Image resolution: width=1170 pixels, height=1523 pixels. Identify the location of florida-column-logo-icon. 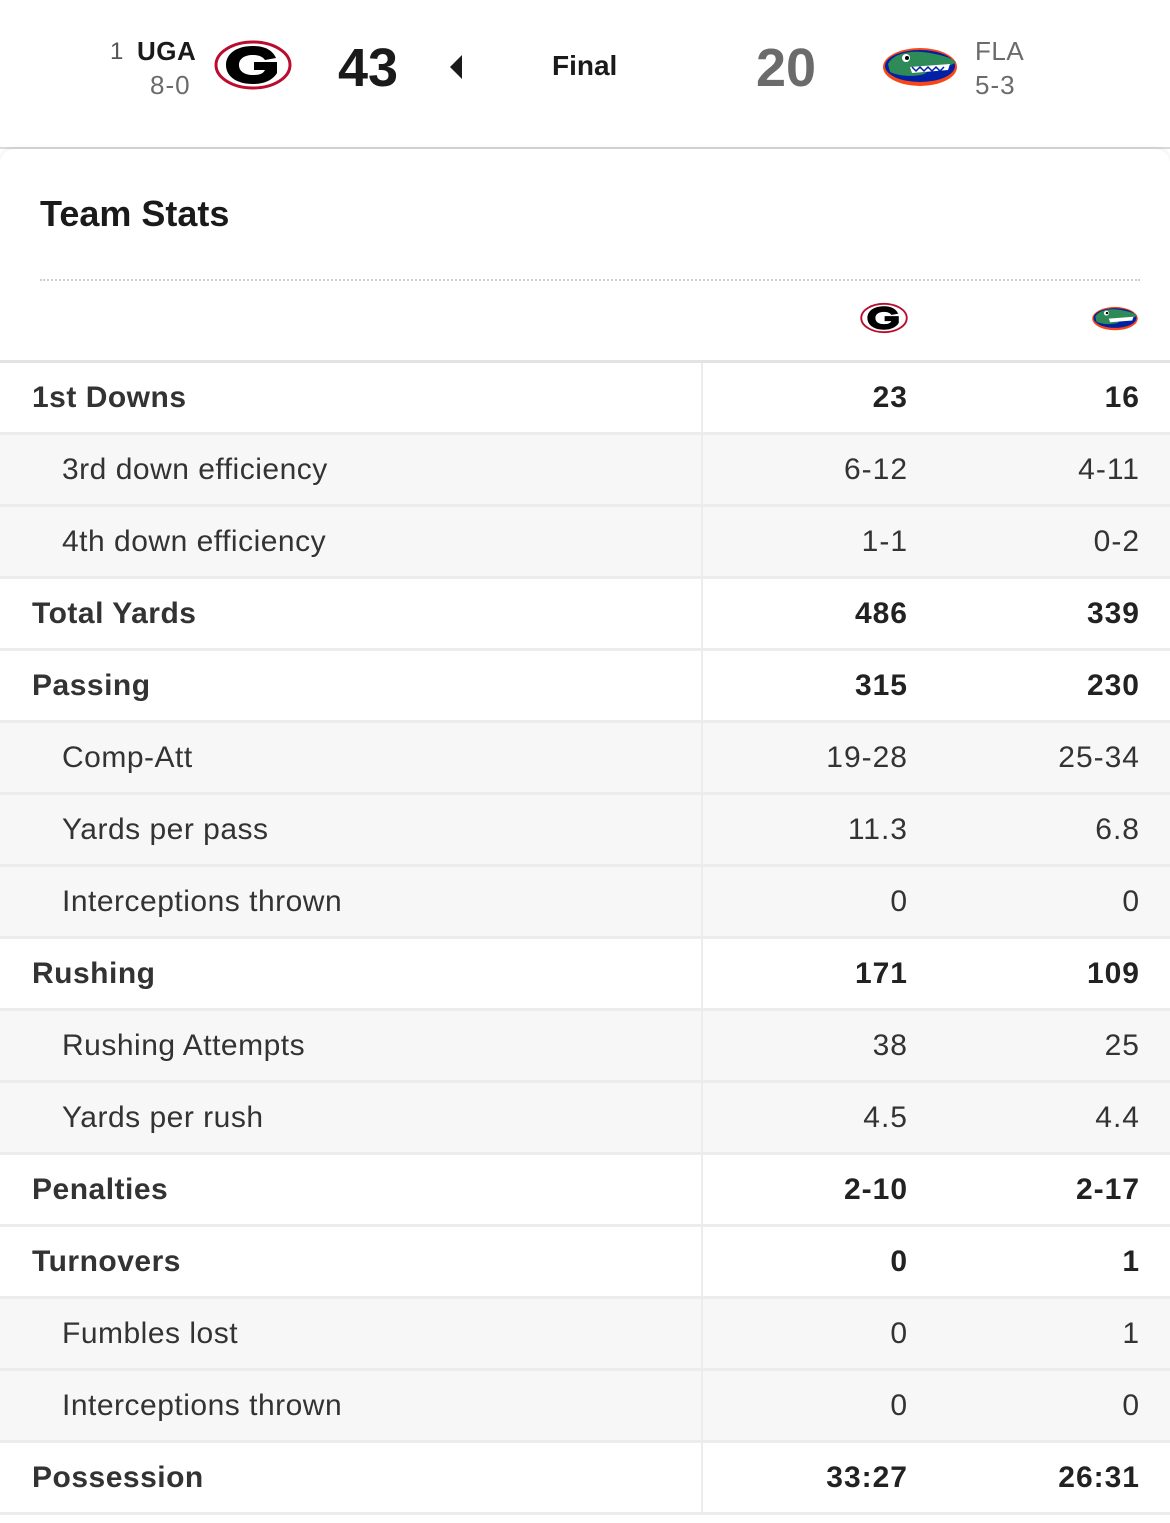
(1115, 318).